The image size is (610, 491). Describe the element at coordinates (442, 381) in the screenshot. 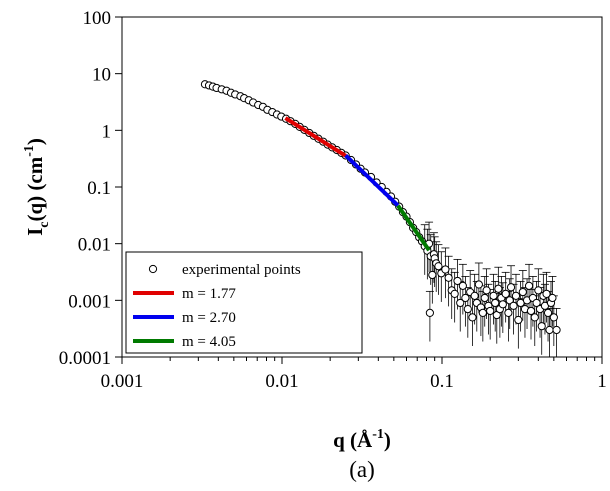

I see `x-tick-label: 0.1` at that location.